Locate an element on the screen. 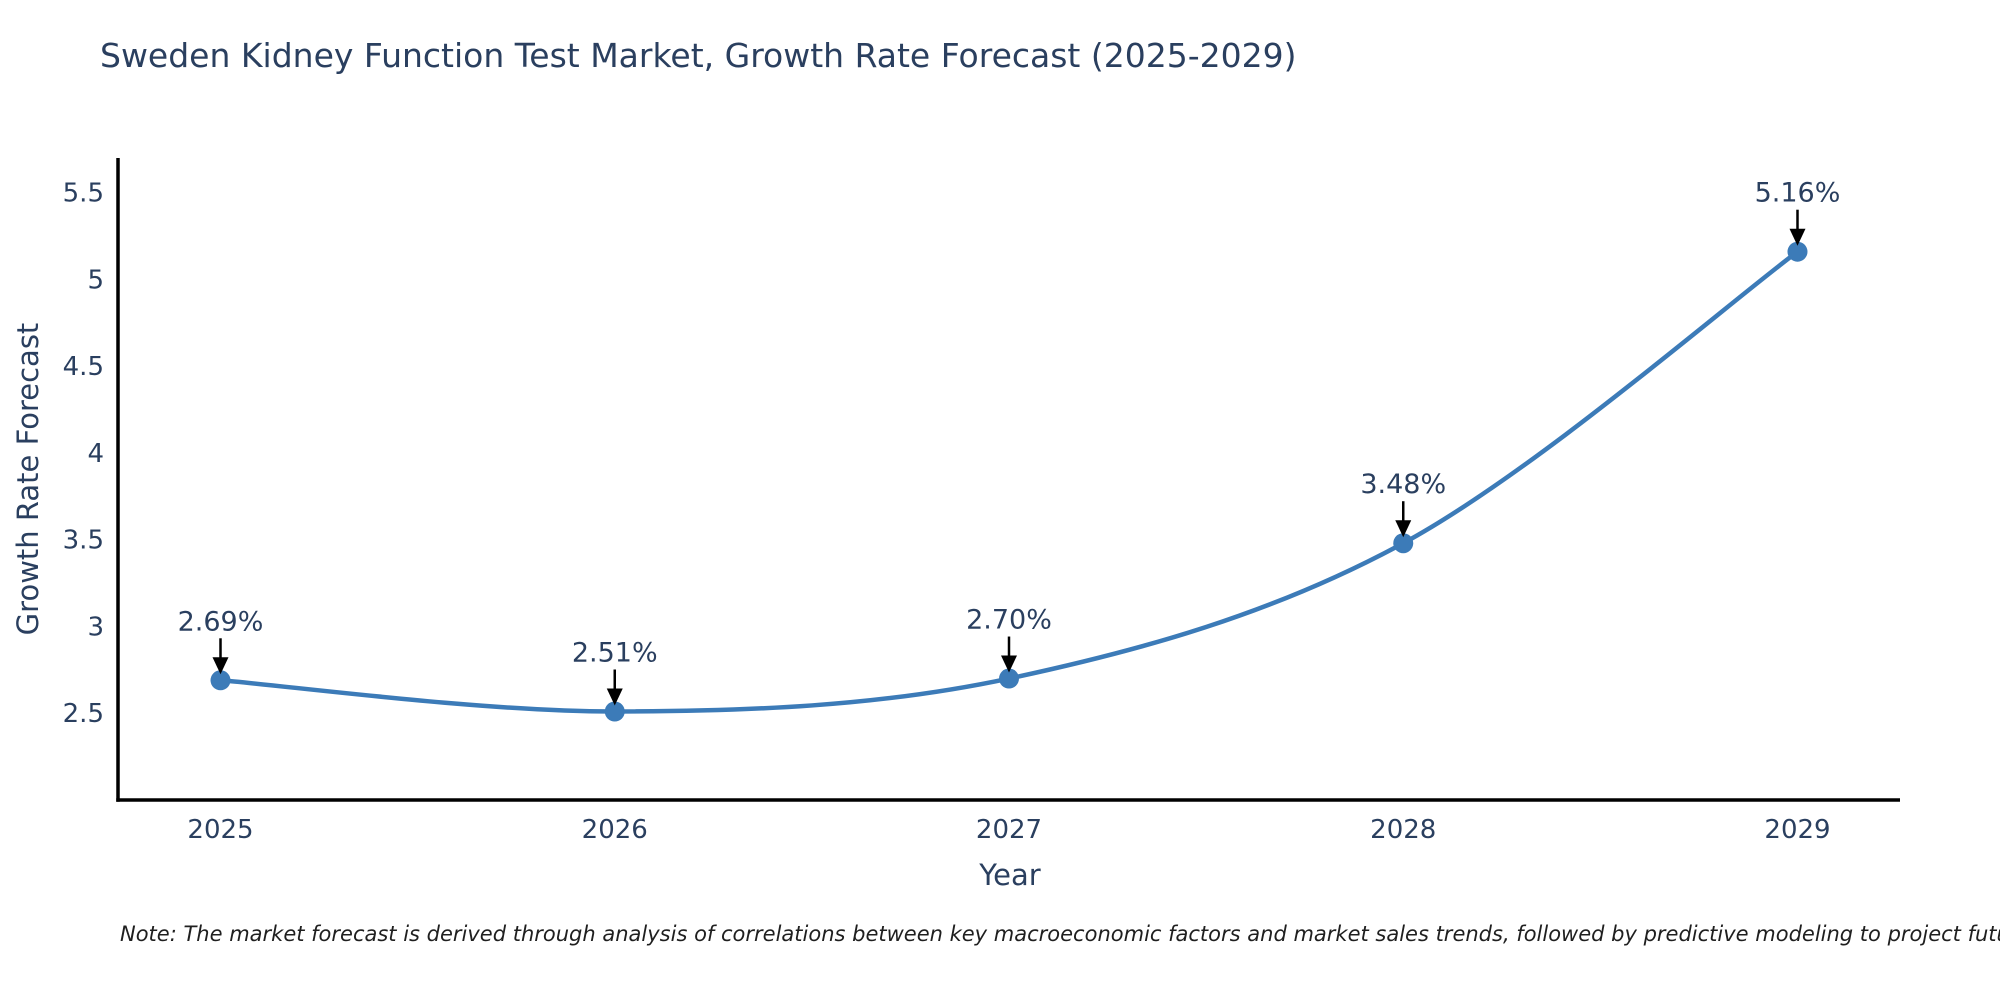  annotation-label: 2.70% is located at coordinates (1009, 620).